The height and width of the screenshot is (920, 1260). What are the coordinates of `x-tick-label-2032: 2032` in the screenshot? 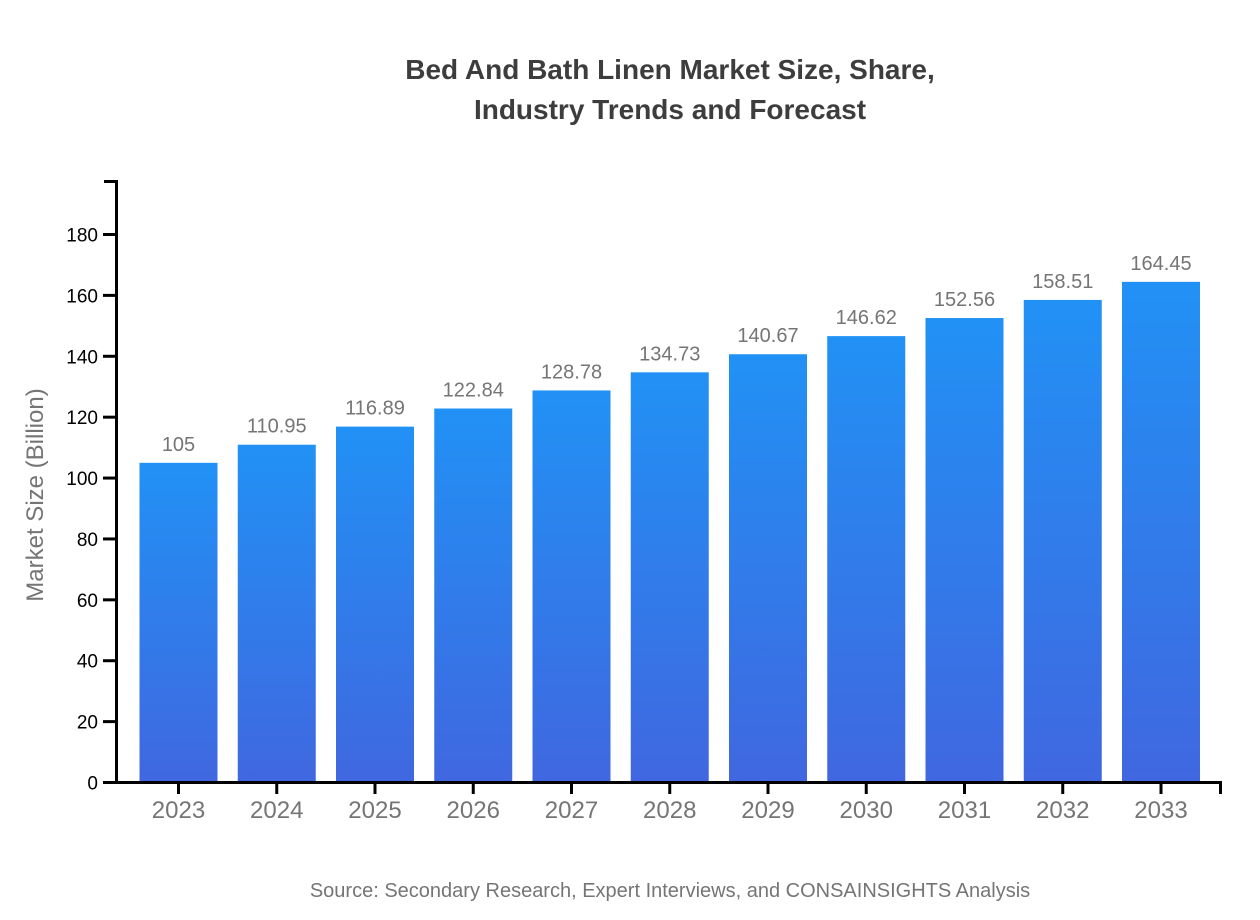 It's located at (1062, 810).